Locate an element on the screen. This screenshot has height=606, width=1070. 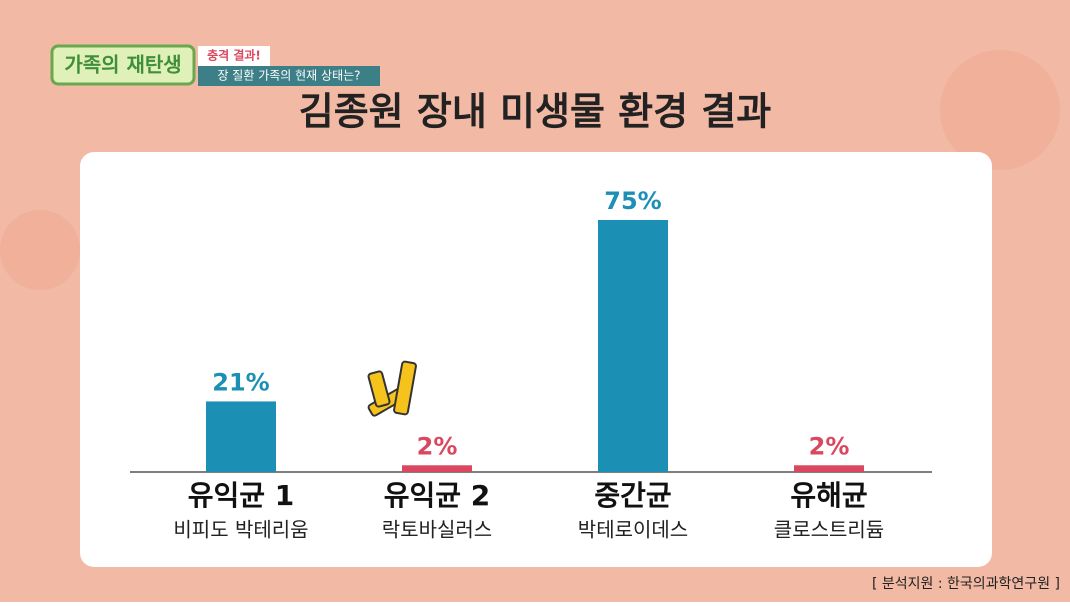
caption: 장 질환 가족의 현재 상태는? is located at coordinates (288, 76).